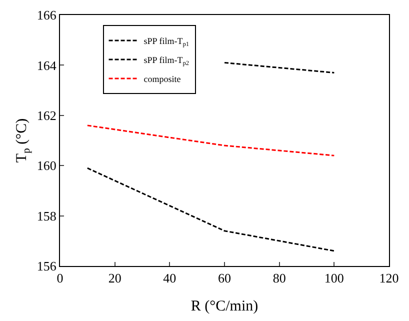  I want to click on y-tick-label: 158, so click(46, 216).